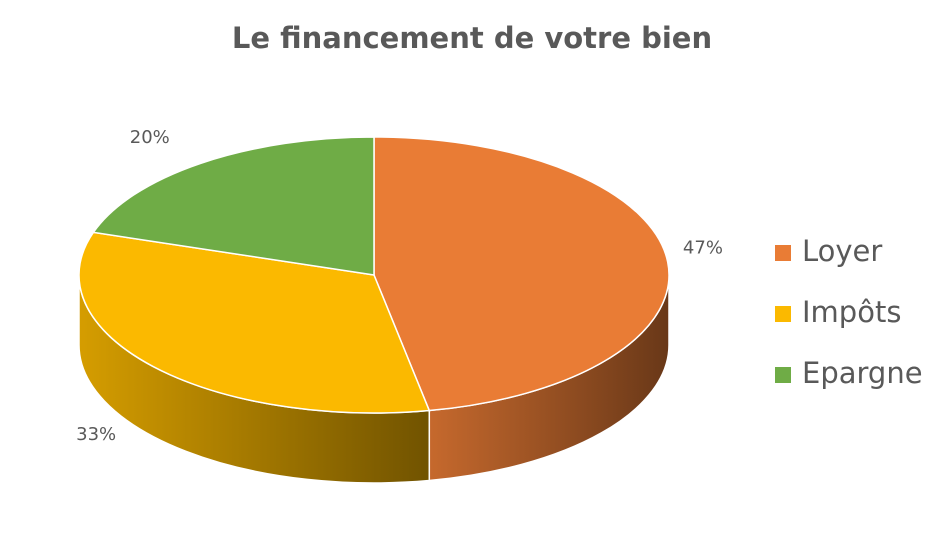 The image size is (945, 557). What do you see at coordinates (96, 434) in the screenshot?
I see `data-label: 33%` at bounding box center [96, 434].